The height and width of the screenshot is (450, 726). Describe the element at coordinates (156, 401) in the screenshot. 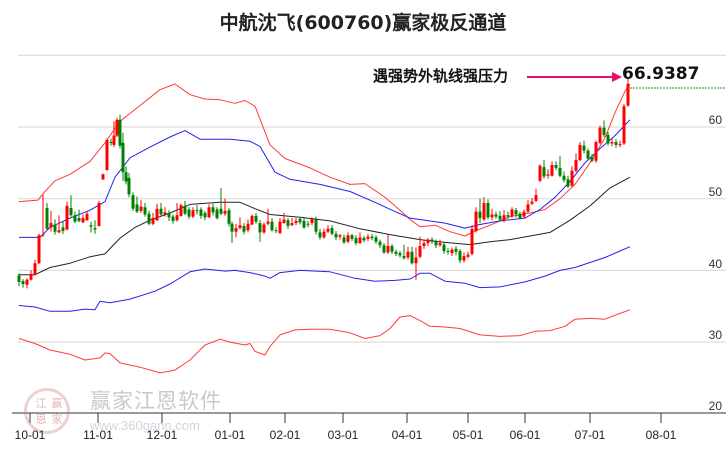

I see `watermark-brand: 赢家江恩软件` at that location.